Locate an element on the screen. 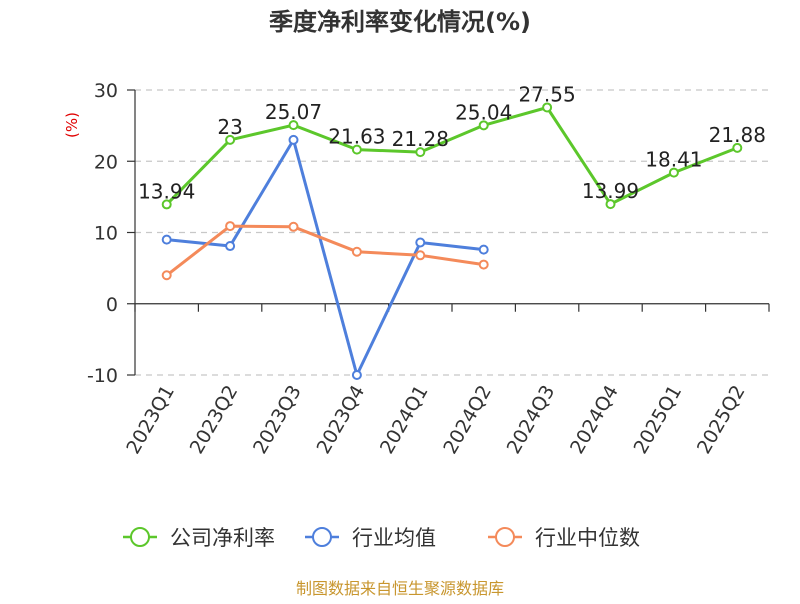  data-label: 21.28 is located at coordinates (420, 139).